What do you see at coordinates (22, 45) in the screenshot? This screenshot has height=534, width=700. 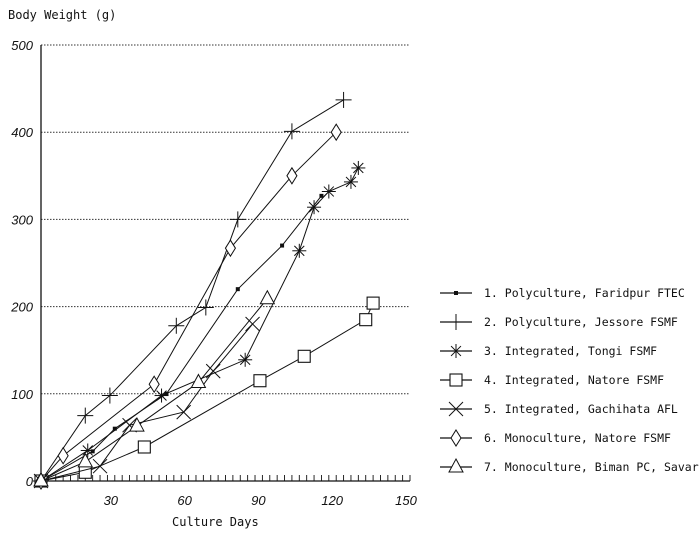 I see `y-tick-label: 500` at bounding box center [22, 45].